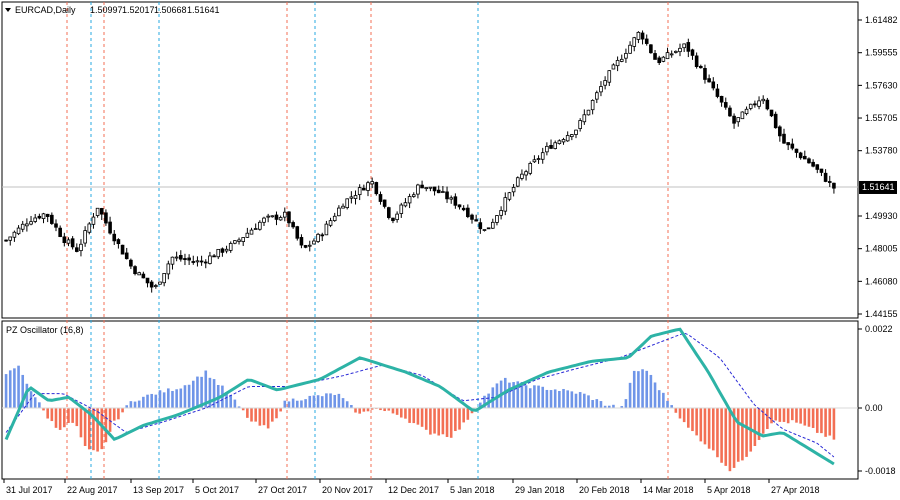 The width and height of the screenshot is (900, 500). What do you see at coordinates (881, 151) in the screenshot?
I see `price-axis-tick-label: 1.53780` at bounding box center [881, 151].